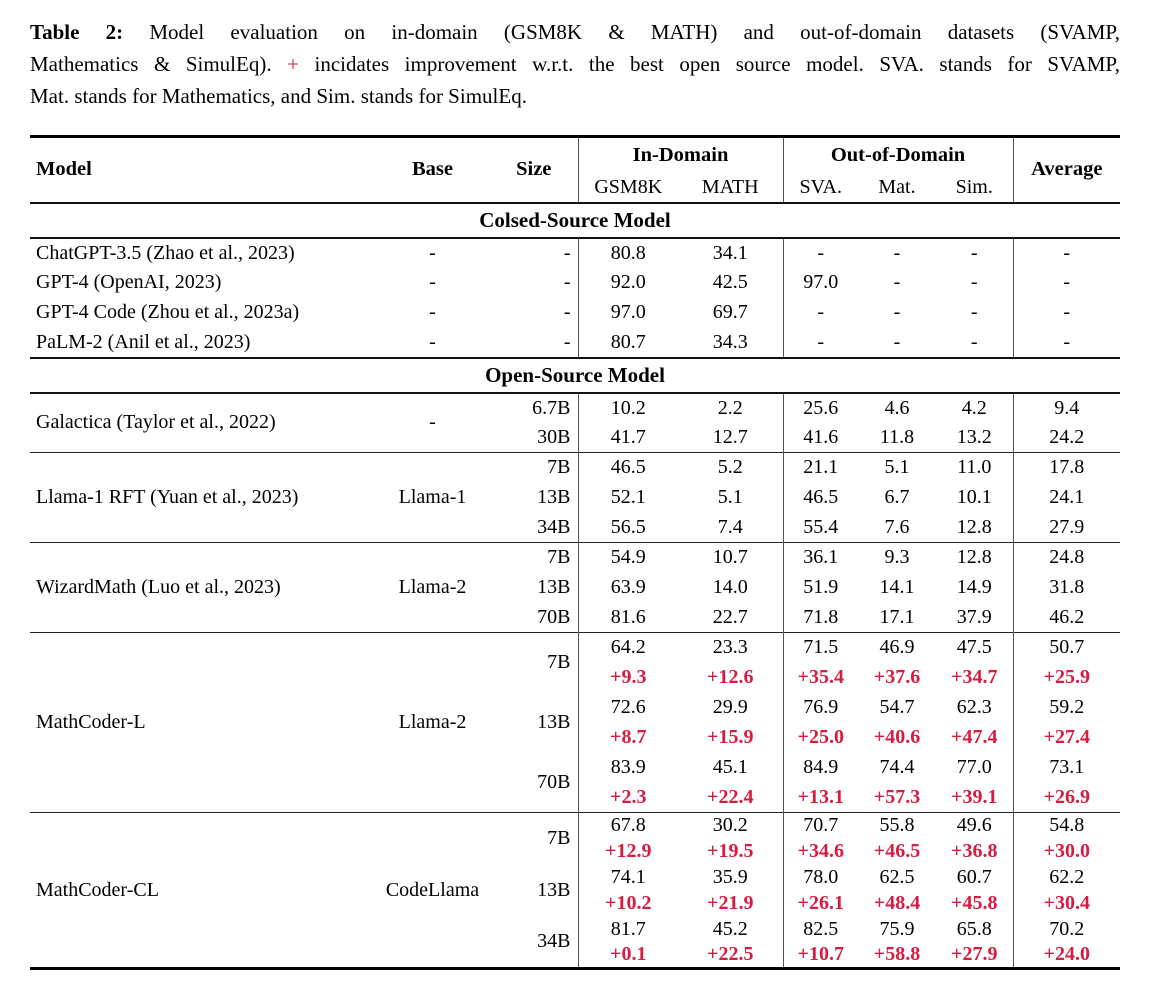  I want to click on delta-value: +48.4, so click(897, 903).